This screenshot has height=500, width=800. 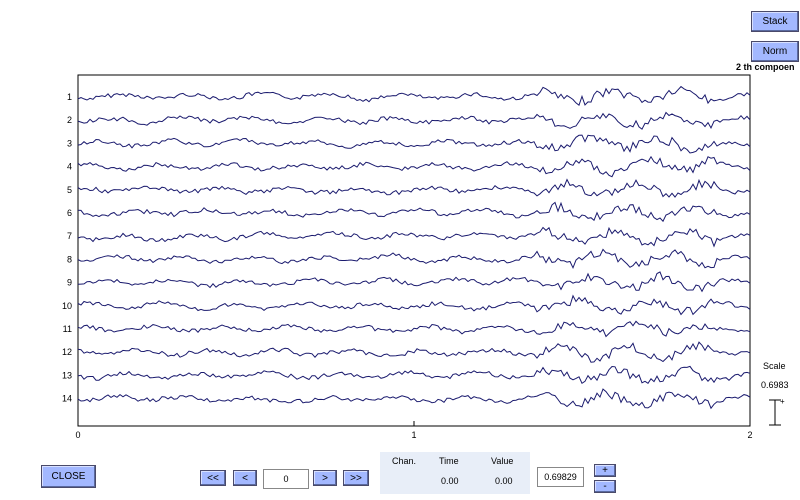 I want to click on channel-label: 11, so click(x=67, y=329).